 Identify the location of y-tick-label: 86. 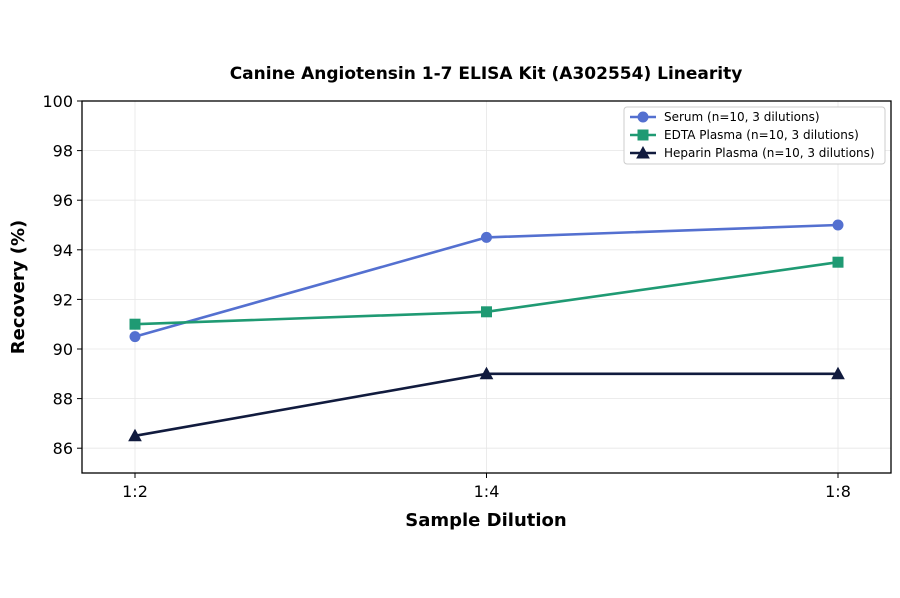
(63, 448).